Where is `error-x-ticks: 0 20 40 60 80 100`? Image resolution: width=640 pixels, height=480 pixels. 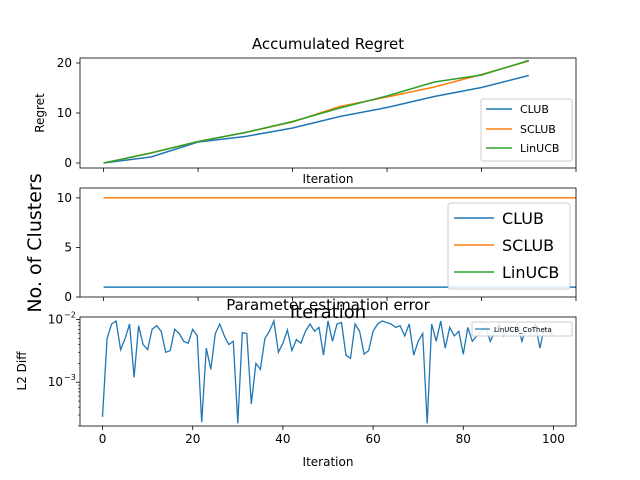
error-x-ticks: 0 20 40 60 80 100 is located at coordinates (332, 436).